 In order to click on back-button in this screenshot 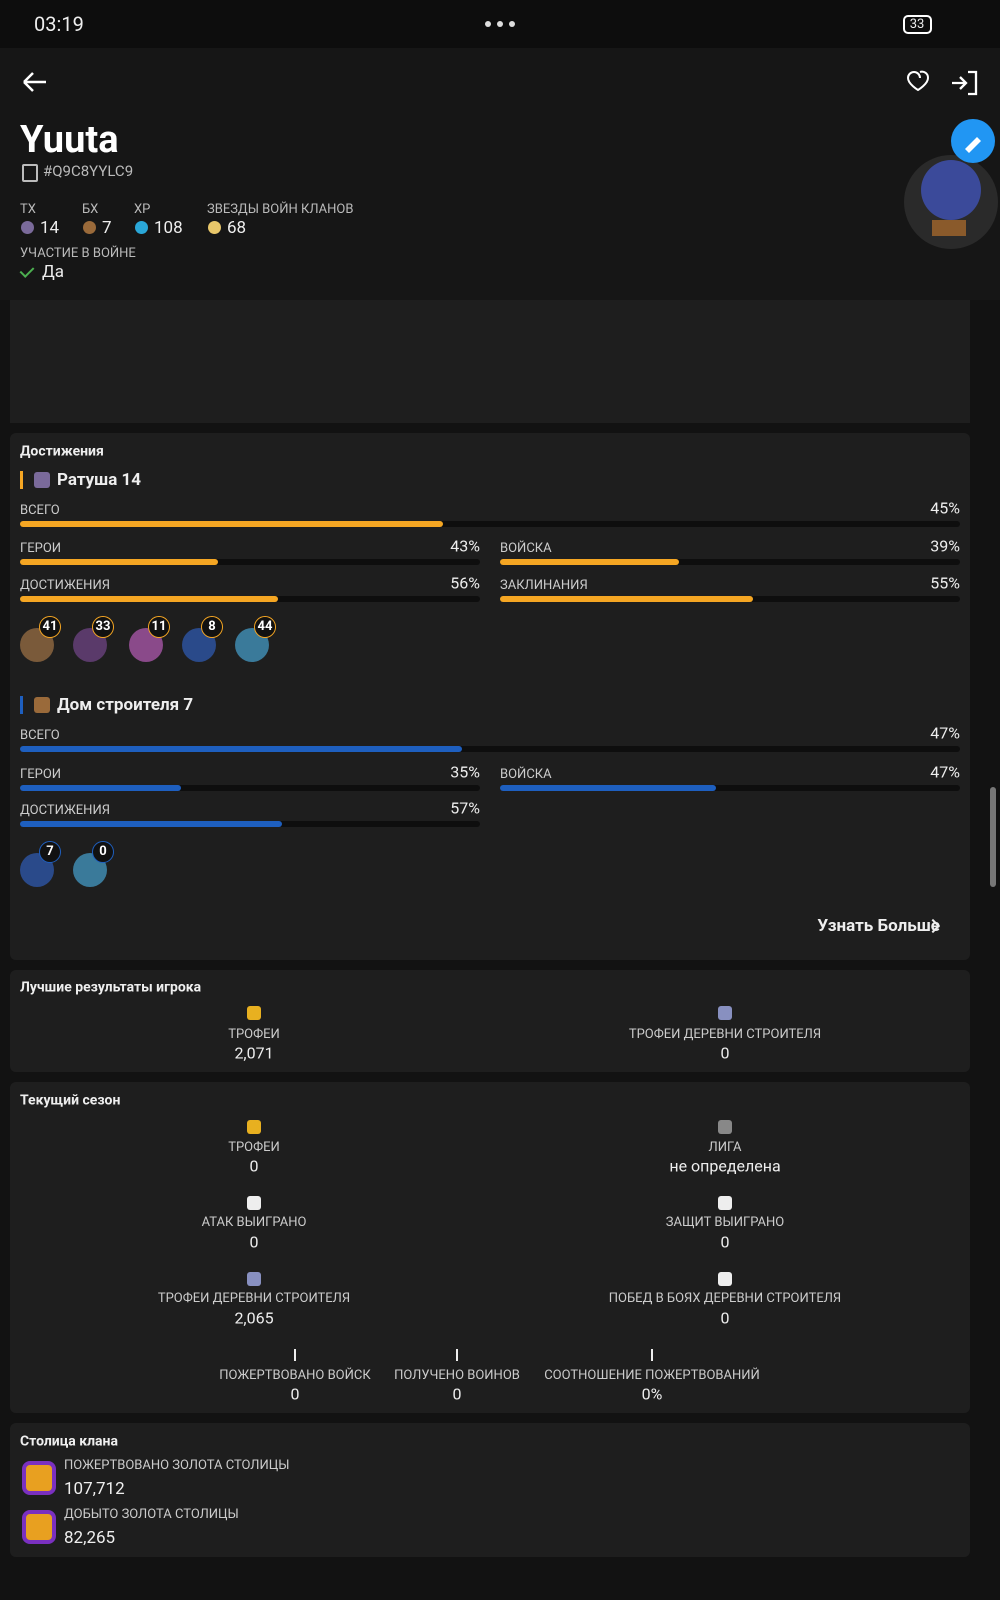, I will do `click(34, 82)`.